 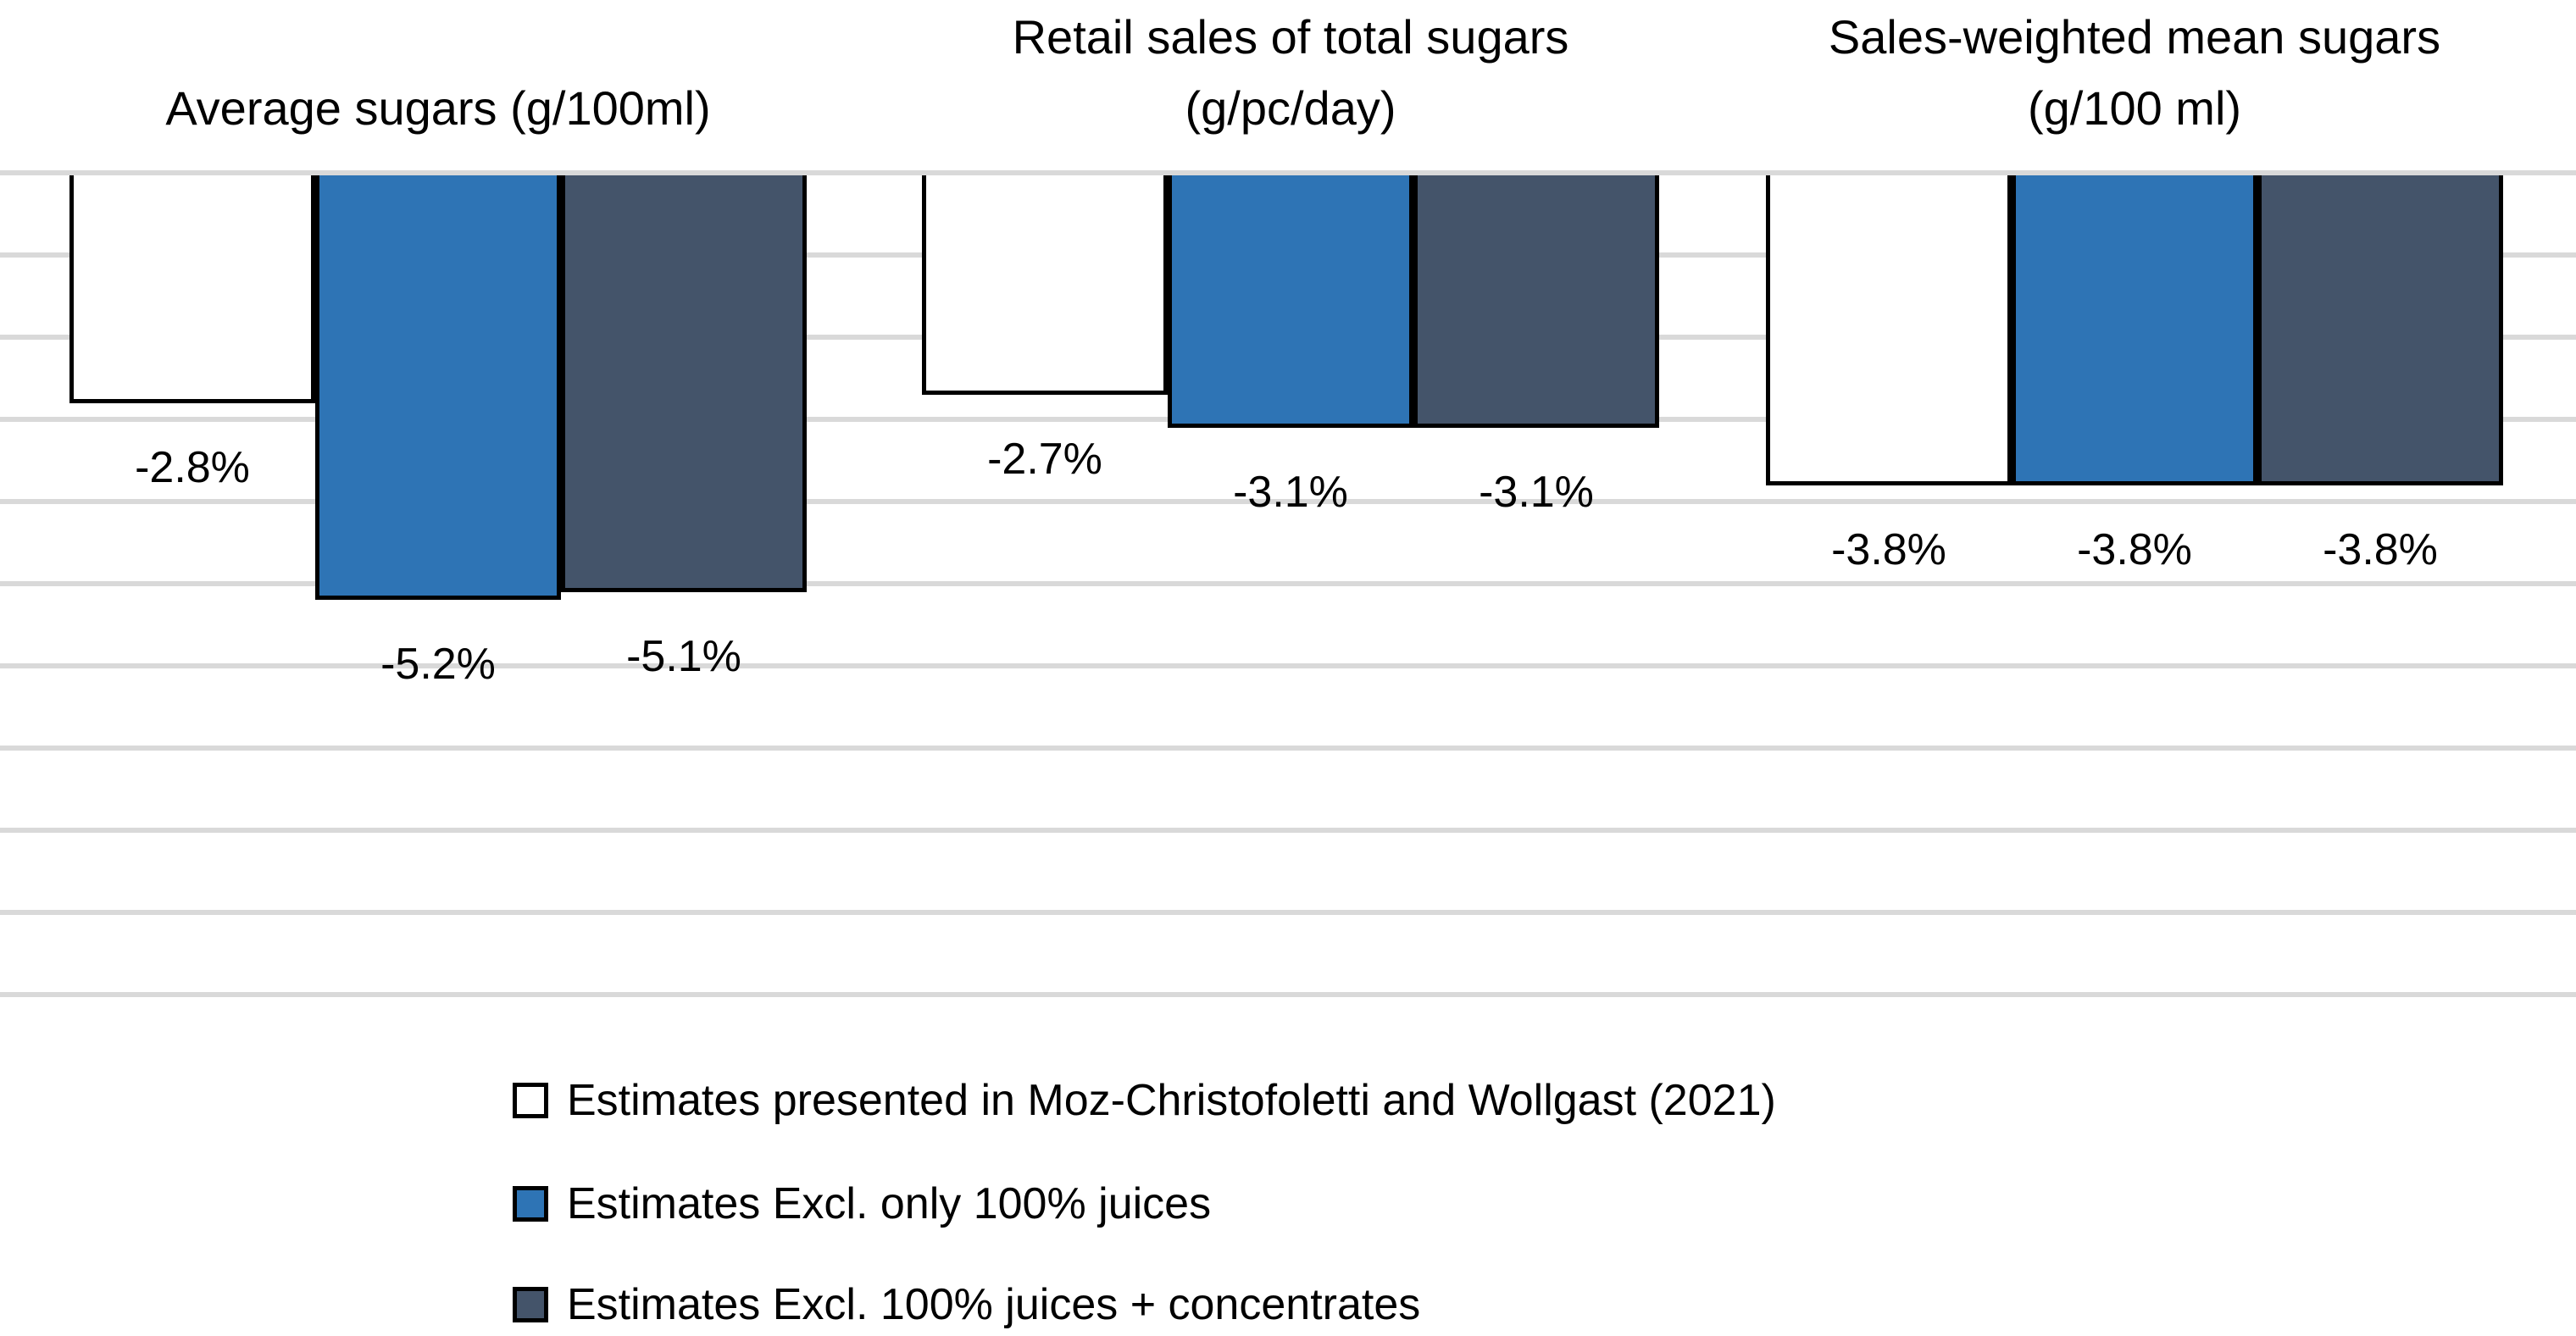 What do you see at coordinates (1889, 329) in the screenshot?
I see `bar-series1-group3` at bounding box center [1889, 329].